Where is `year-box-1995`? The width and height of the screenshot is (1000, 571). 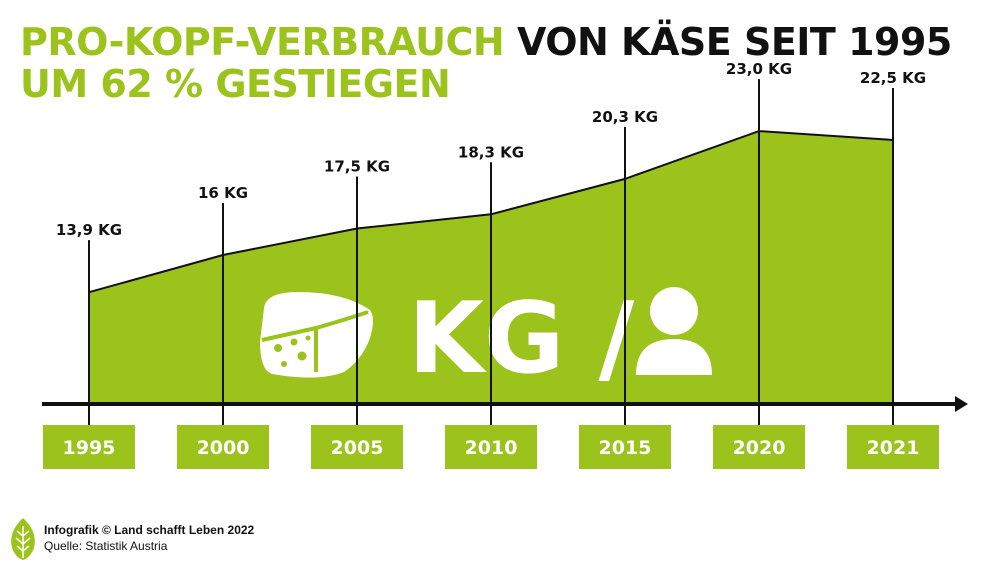
year-box-1995 is located at coordinates (89, 447).